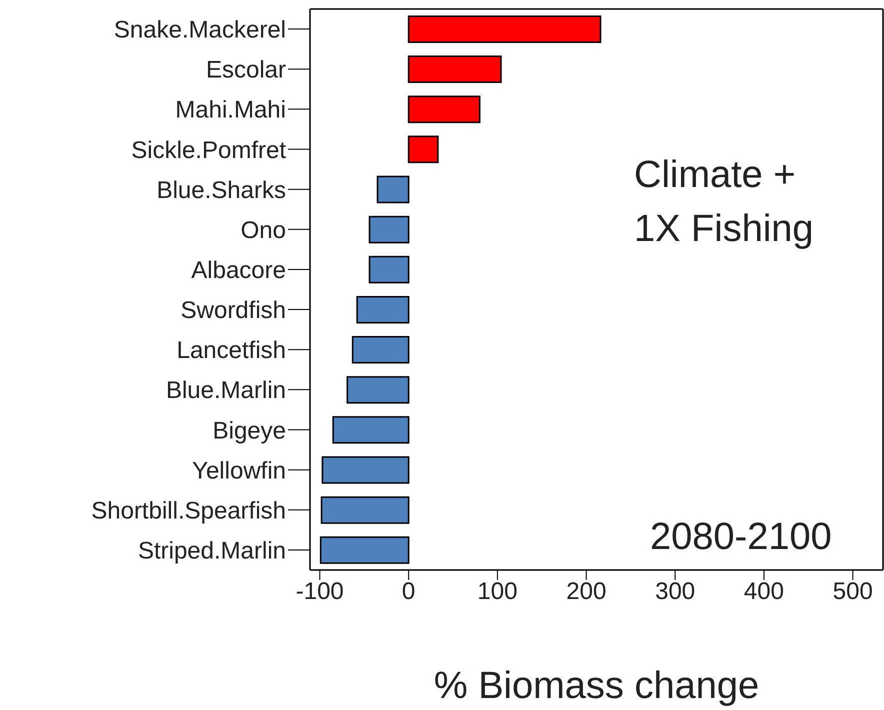 The image size is (884, 710). Describe the element at coordinates (675, 592) in the screenshot. I see `x-tick-label: 300` at that location.